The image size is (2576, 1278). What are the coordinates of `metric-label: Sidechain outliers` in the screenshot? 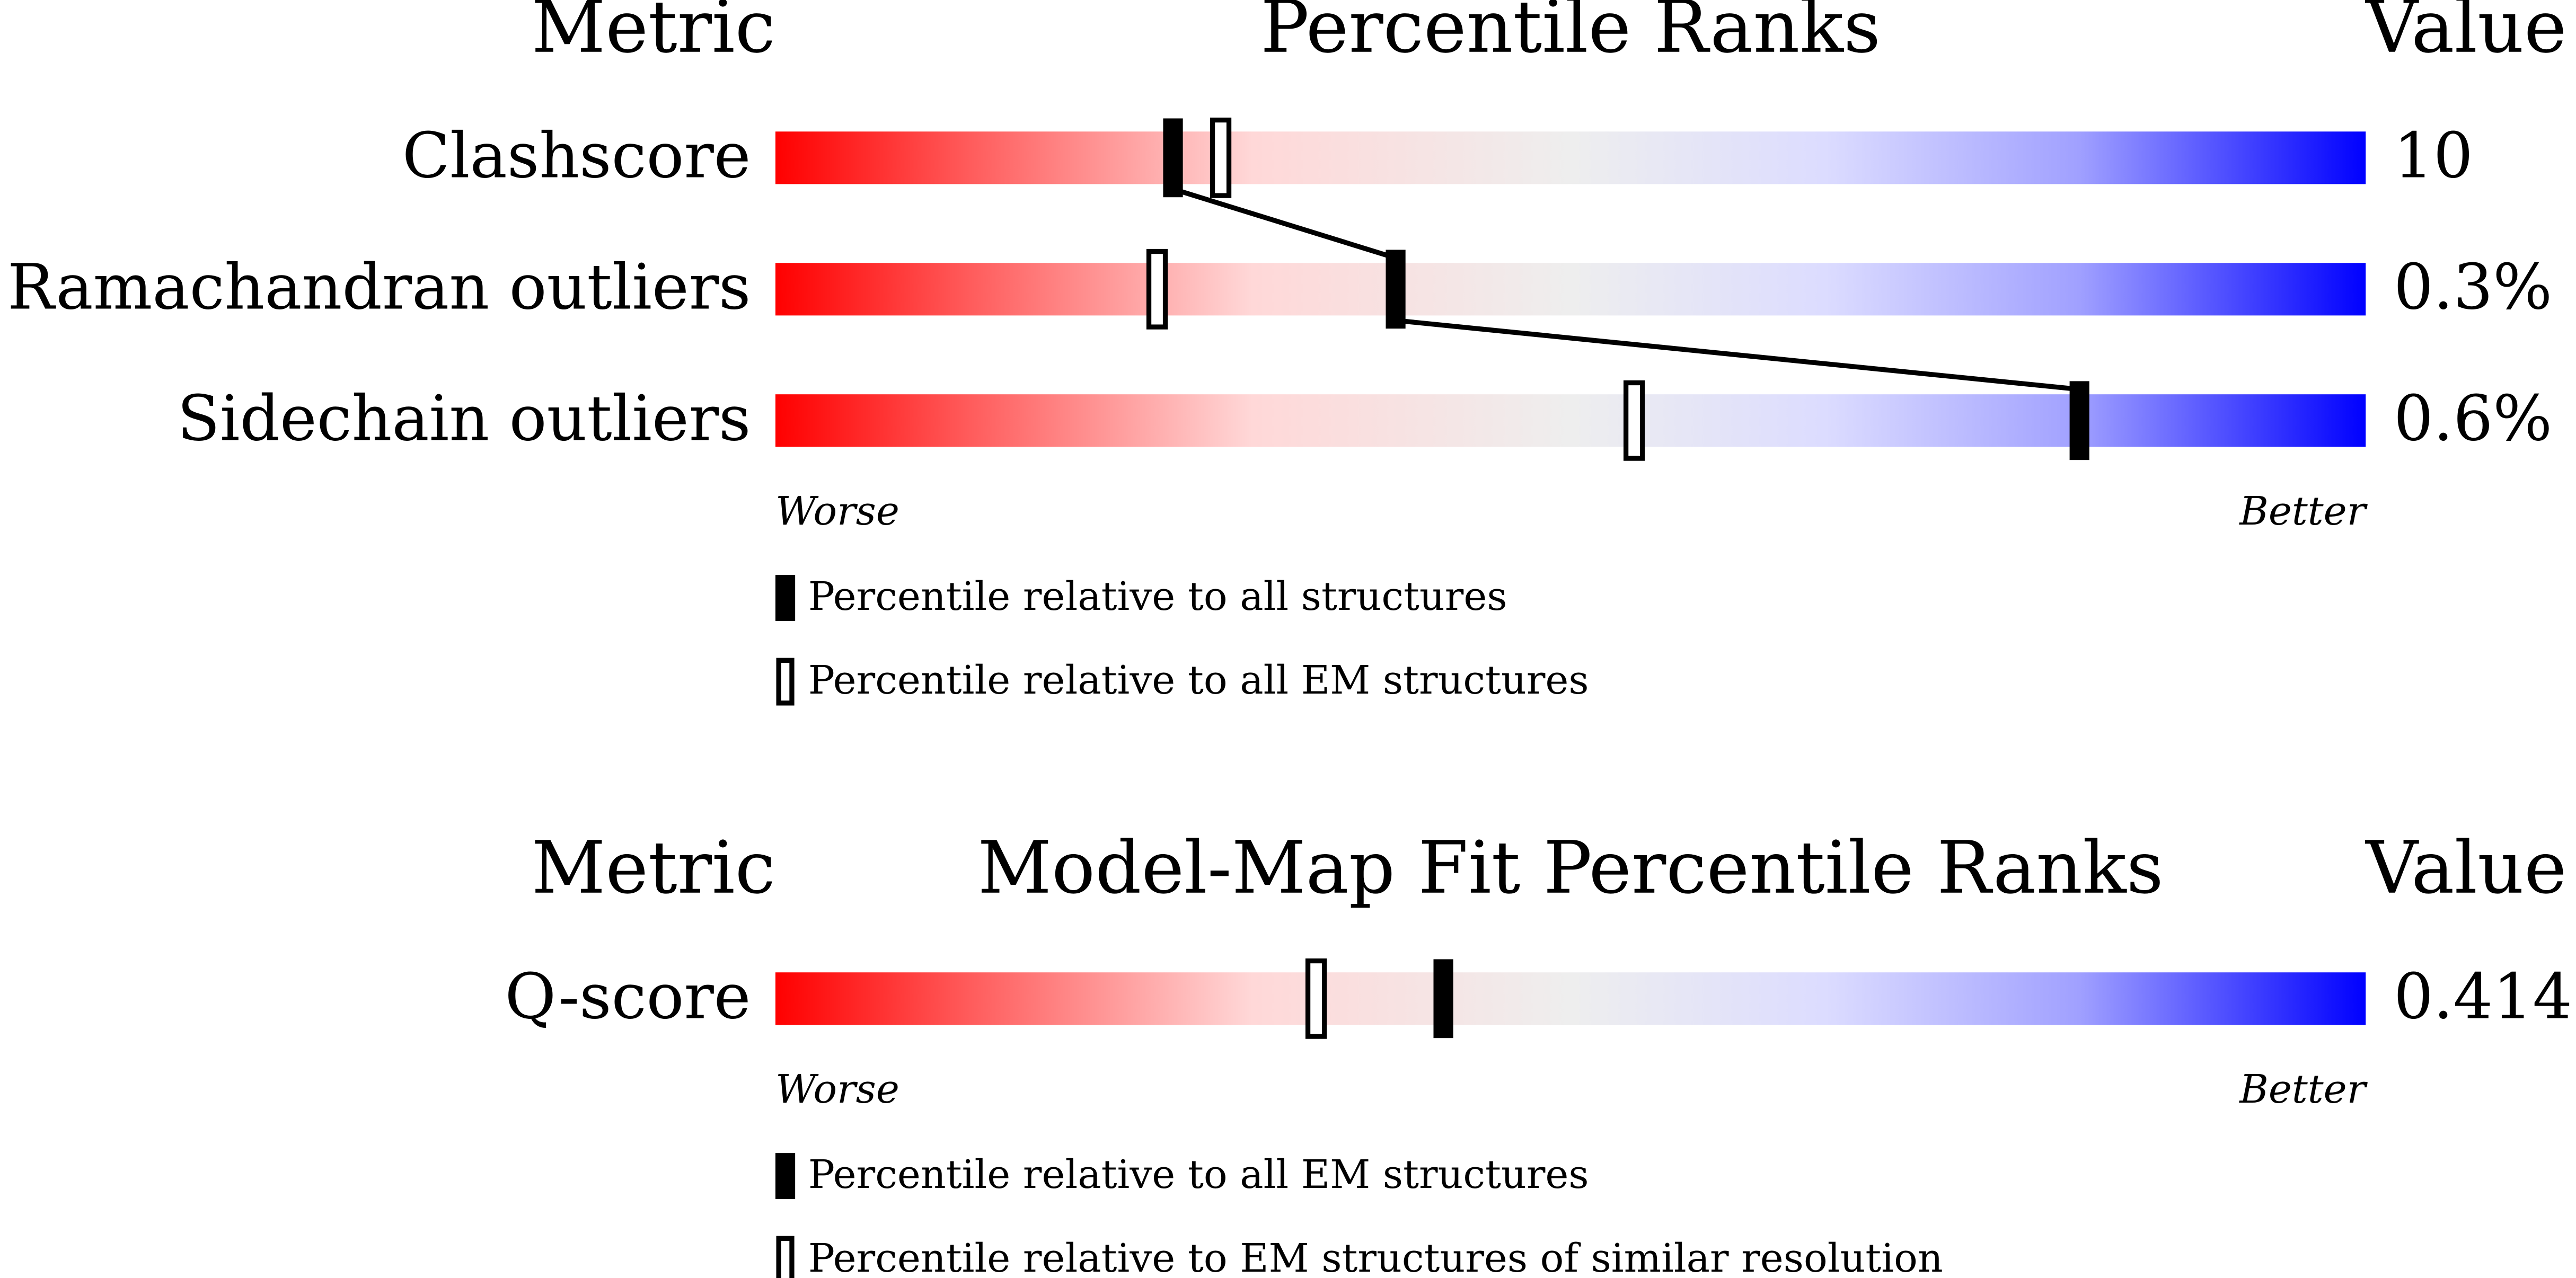 It's located at (464, 419).